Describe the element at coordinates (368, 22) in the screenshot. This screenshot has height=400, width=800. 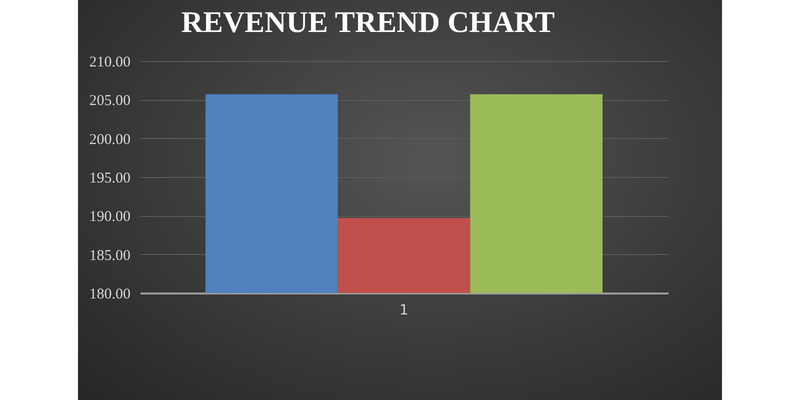
I see `chart-title: REVENUE TREND CHART` at that location.